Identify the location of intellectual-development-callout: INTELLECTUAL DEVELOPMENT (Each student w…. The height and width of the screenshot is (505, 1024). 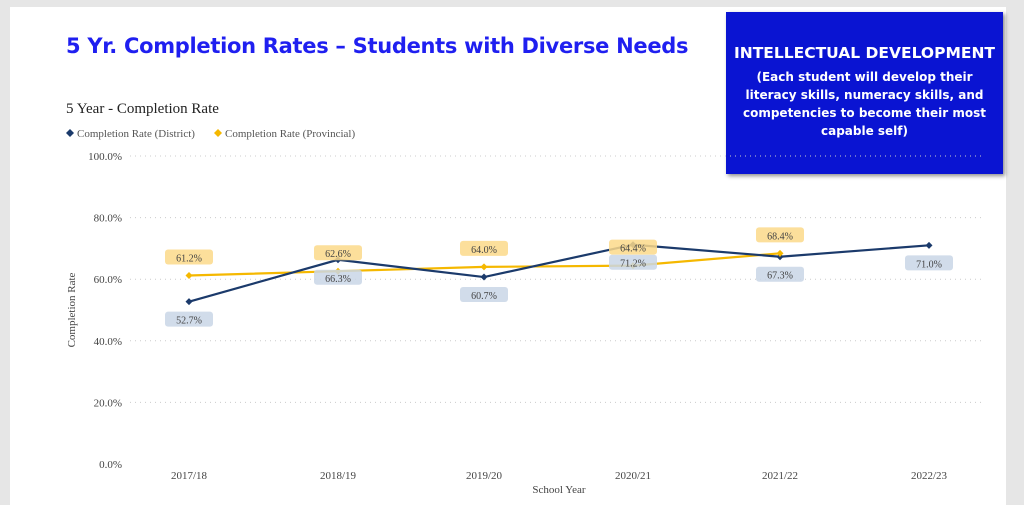
(864, 93).